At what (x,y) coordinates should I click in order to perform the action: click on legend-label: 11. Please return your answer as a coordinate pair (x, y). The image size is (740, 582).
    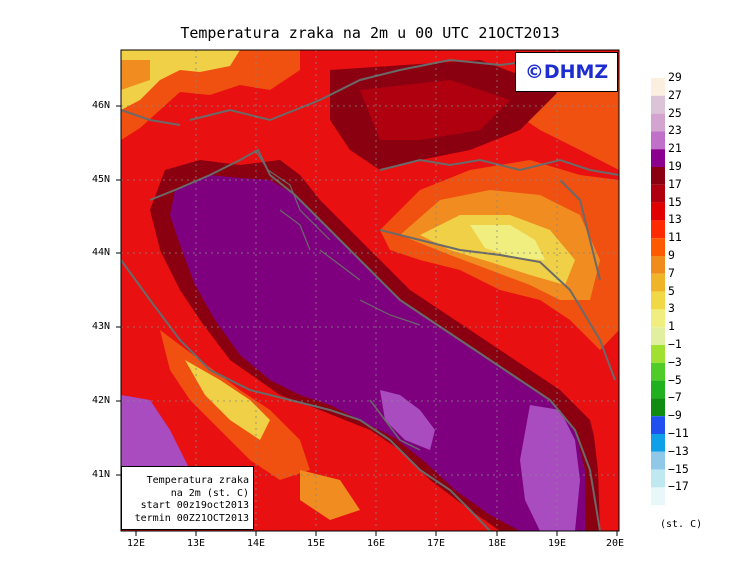
    Looking at the image, I should click on (675, 237).